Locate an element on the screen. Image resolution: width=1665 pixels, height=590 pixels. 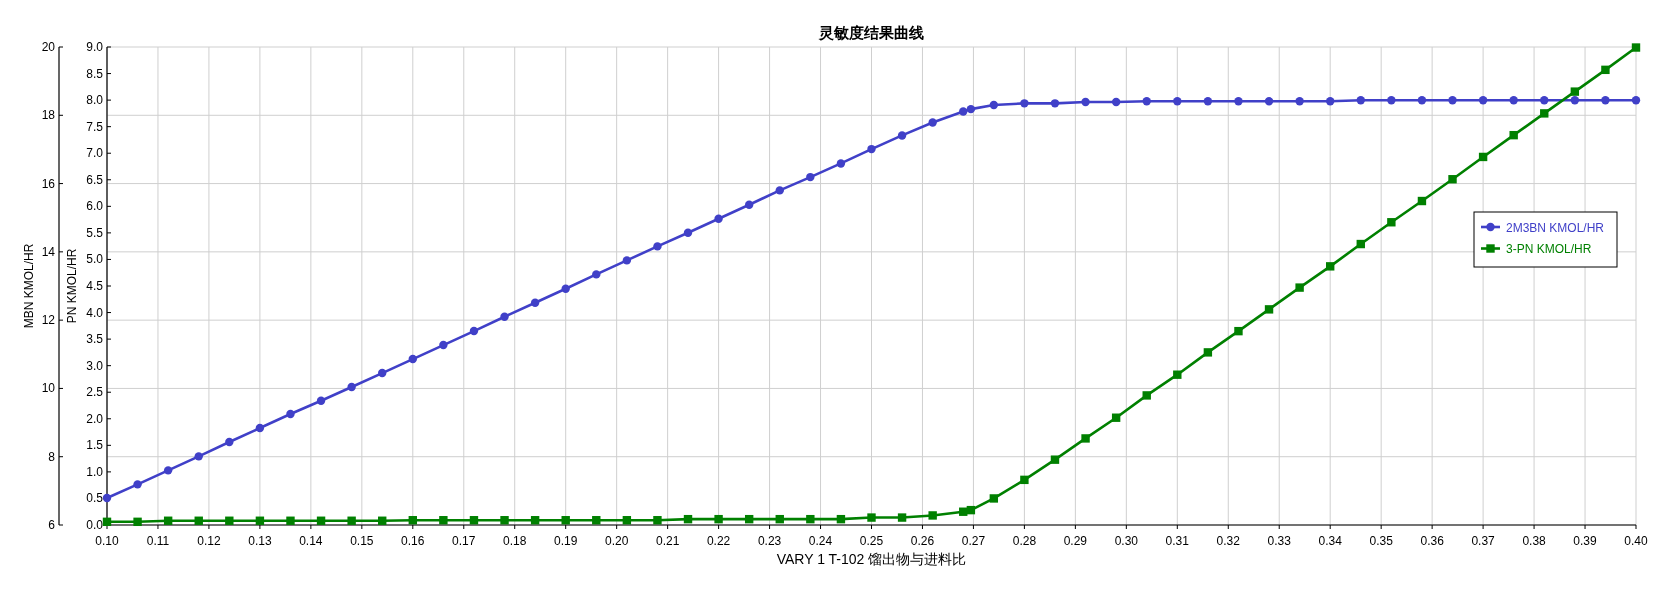
x-tick-label: 0.14 is located at coordinates (311, 541).